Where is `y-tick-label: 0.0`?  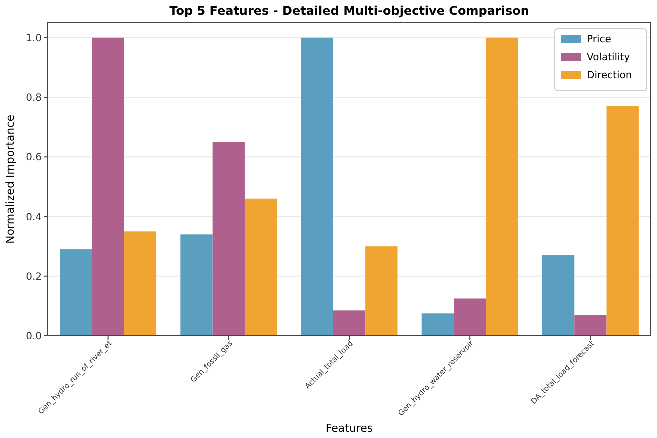
y-tick-label: 0.0 is located at coordinates (34, 337).